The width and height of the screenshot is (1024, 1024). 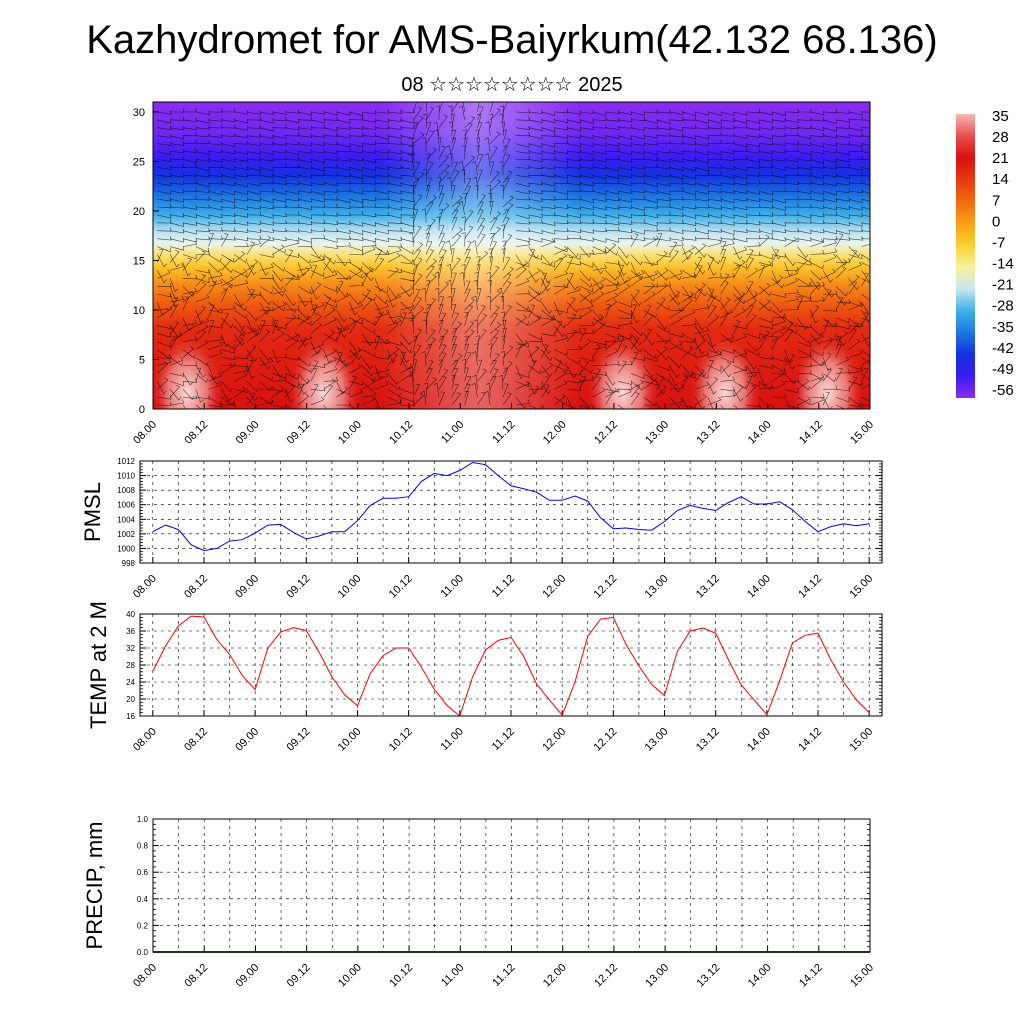 I want to click on x-tick-label: 14.12, so click(x=811, y=433).